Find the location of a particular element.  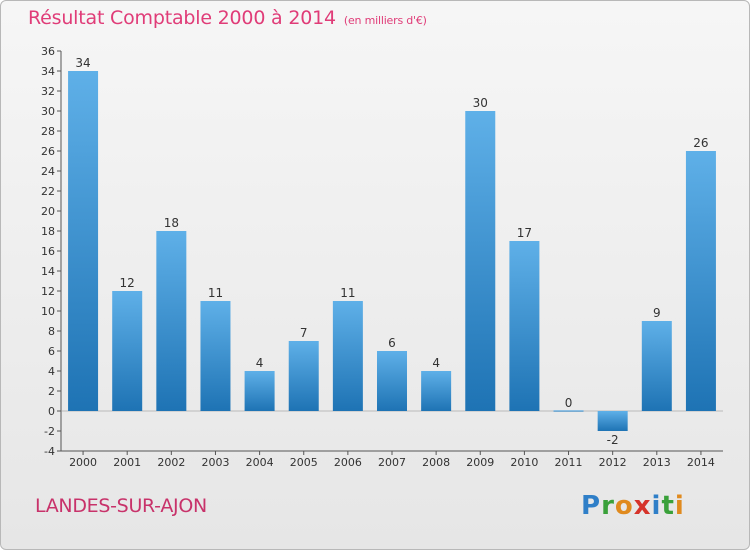

x-tick-label-2013: 2013 is located at coordinates (657, 462).